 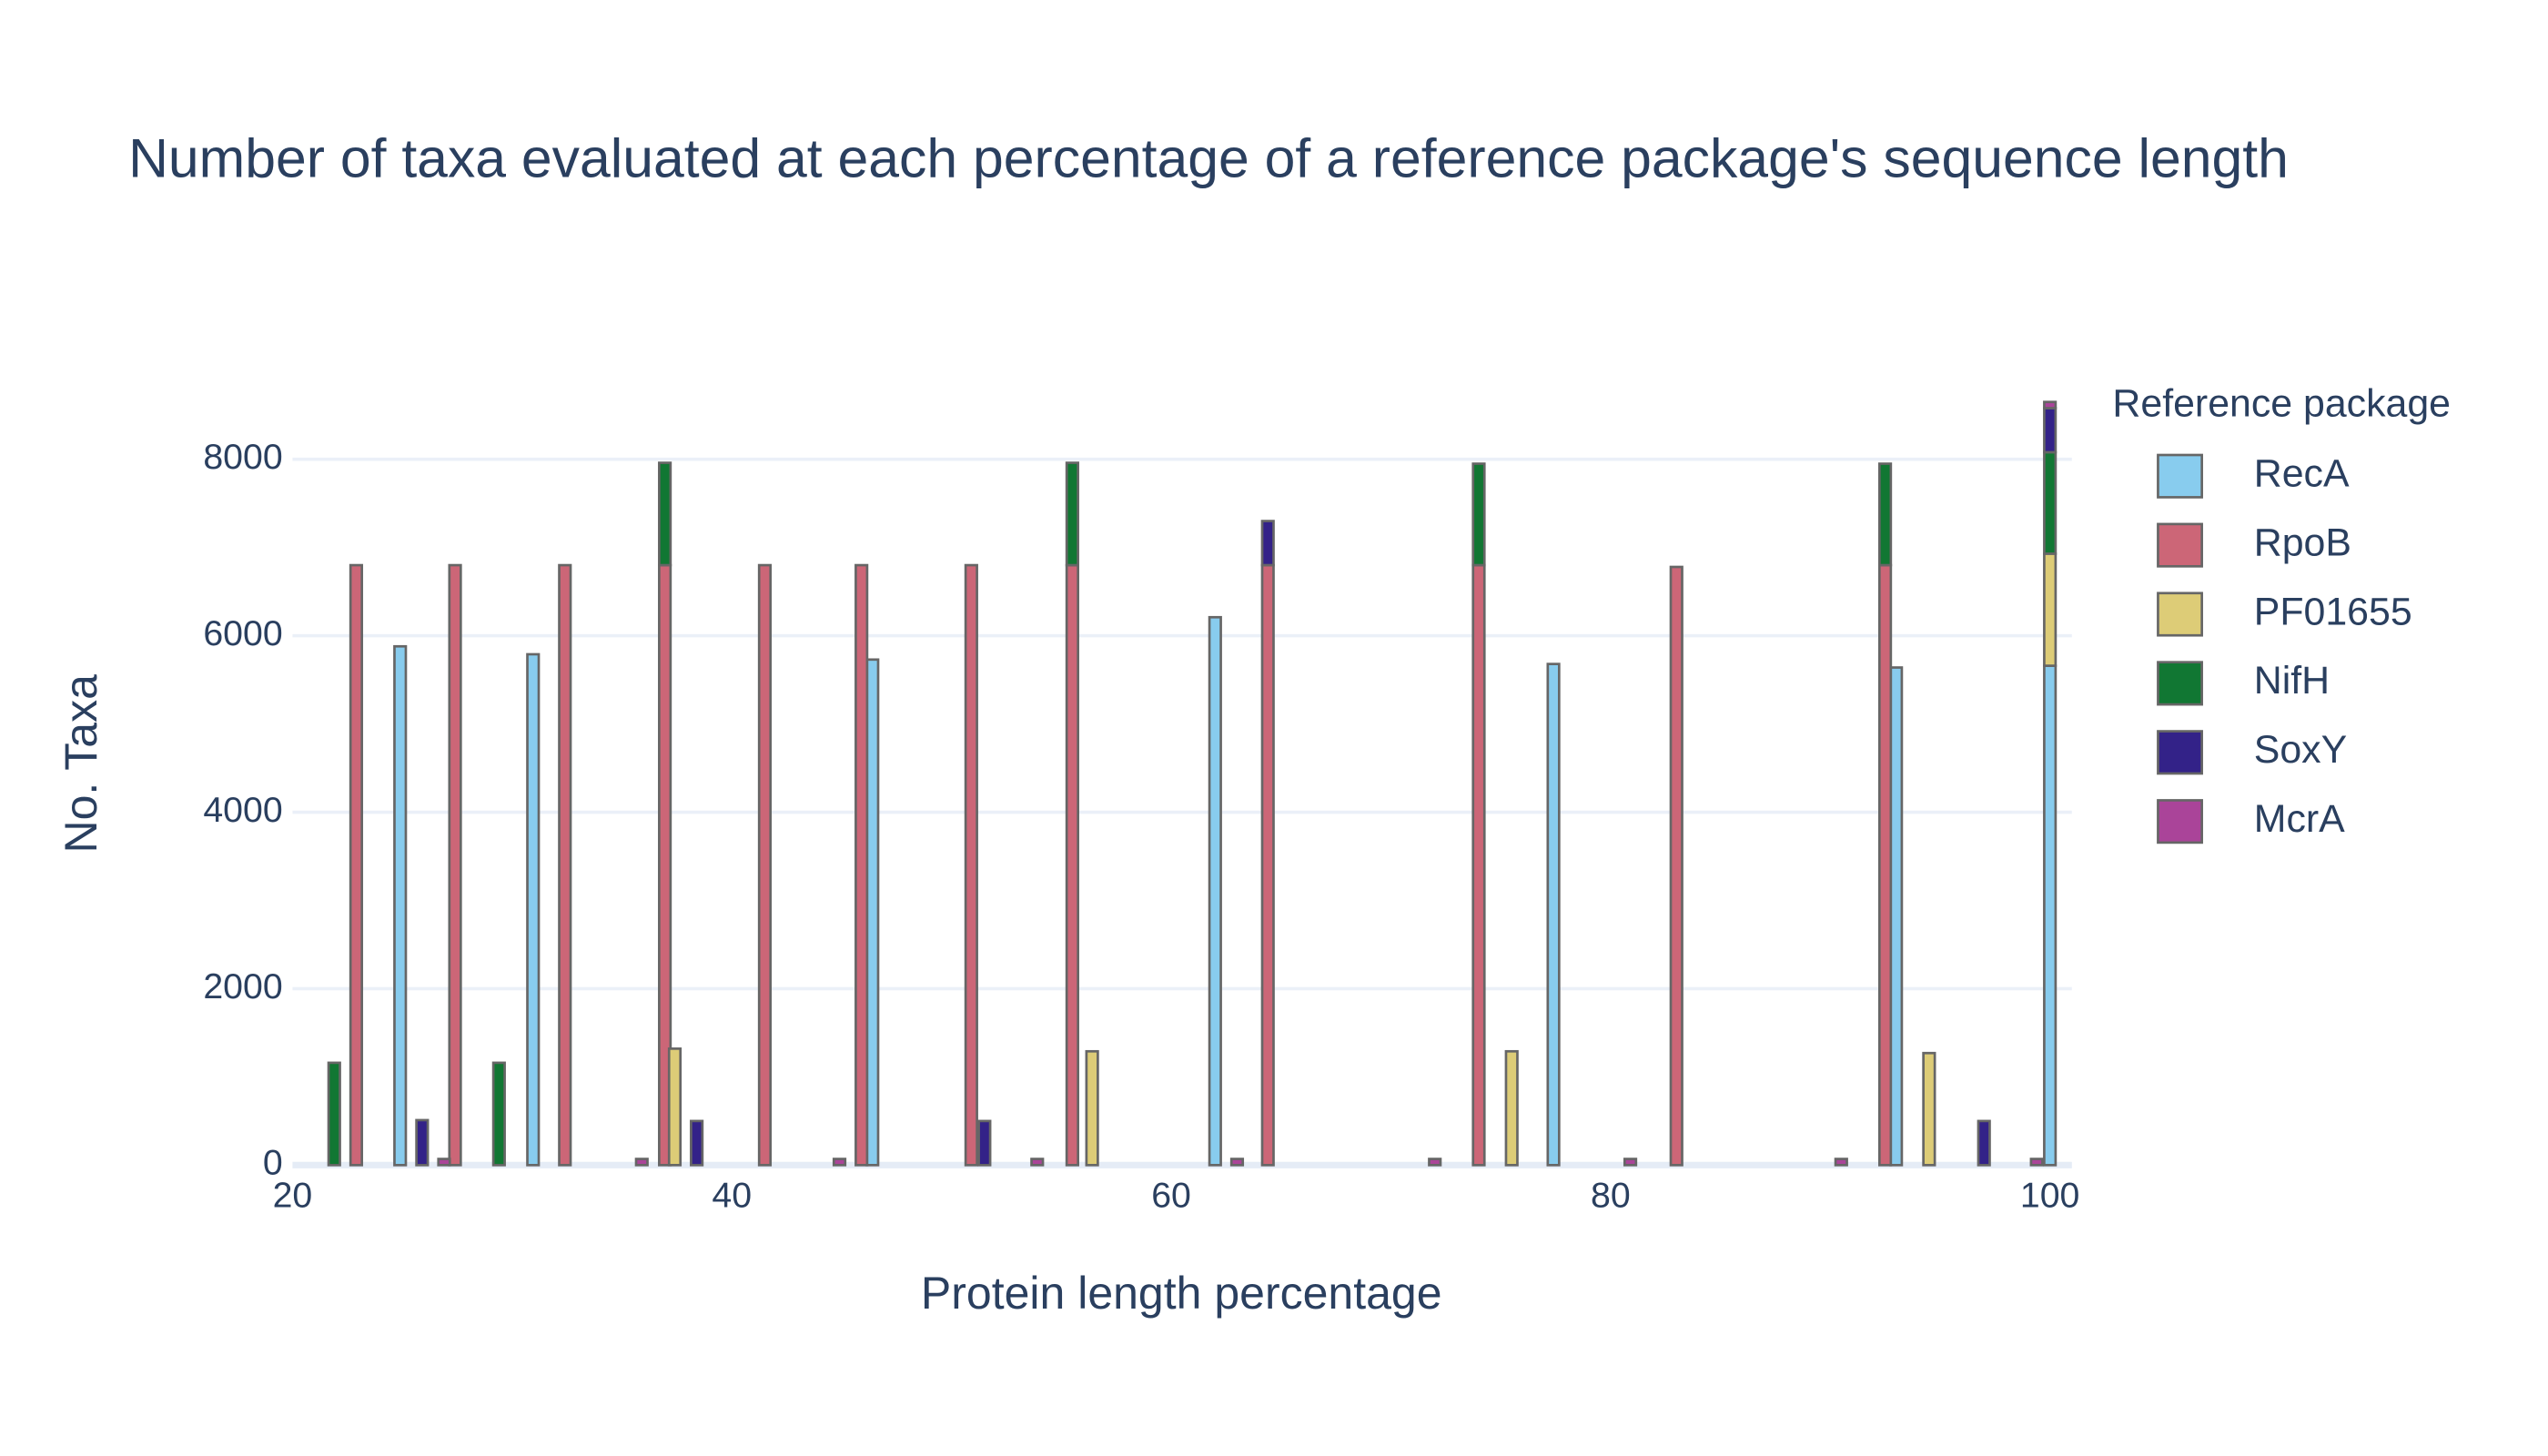 What do you see at coordinates (2282, 404) in the screenshot?
I see `legend-title: Reference package` at bounding box center [2282, 404].